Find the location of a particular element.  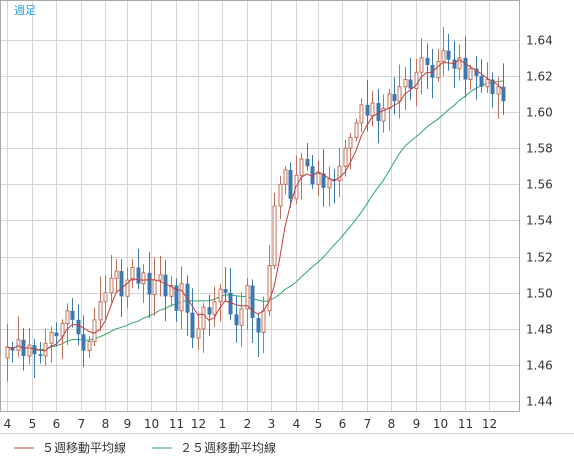

y-tick-label: 1.58 is located at coordinates (539, 149).